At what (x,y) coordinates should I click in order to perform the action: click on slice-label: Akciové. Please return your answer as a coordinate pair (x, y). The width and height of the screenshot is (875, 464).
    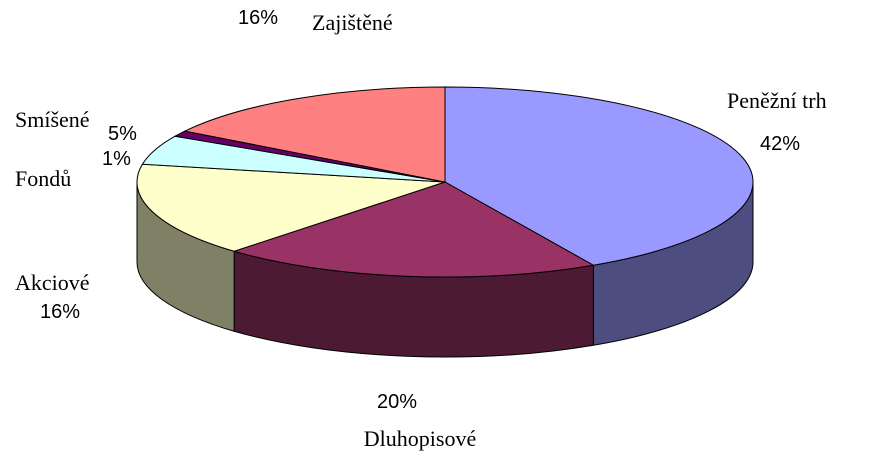
    Looking at the image, I should click on (52, 282).